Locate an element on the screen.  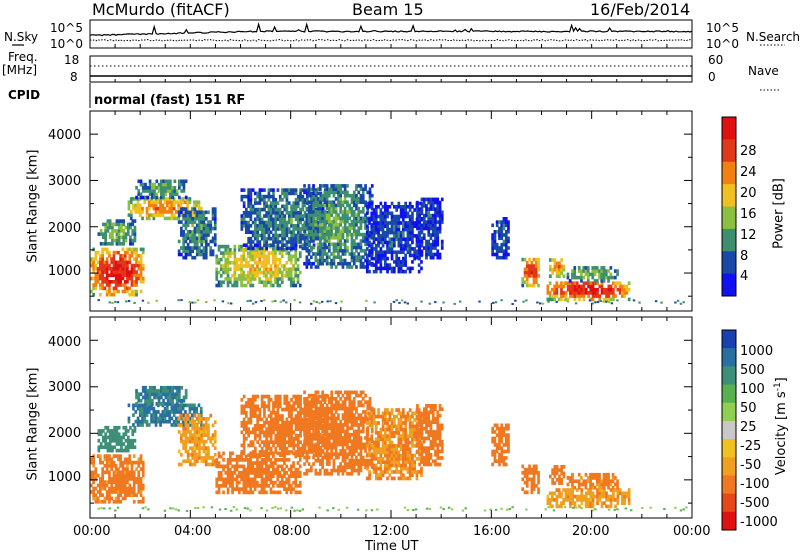
xtick-1: 04:00 is located at coordinates (193, 531).